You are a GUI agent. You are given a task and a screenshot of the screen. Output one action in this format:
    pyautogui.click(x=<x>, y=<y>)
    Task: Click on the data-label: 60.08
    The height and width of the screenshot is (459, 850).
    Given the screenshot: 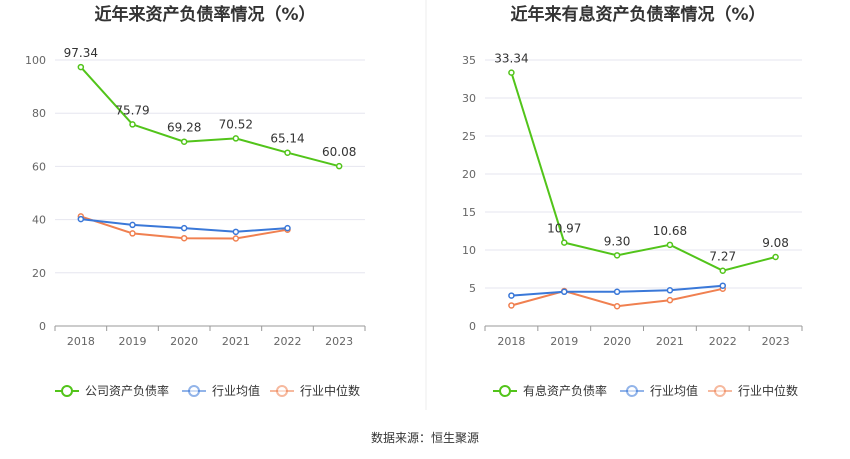 What is the action you would take?
    pyautogui.click(x=339, y=152)
    